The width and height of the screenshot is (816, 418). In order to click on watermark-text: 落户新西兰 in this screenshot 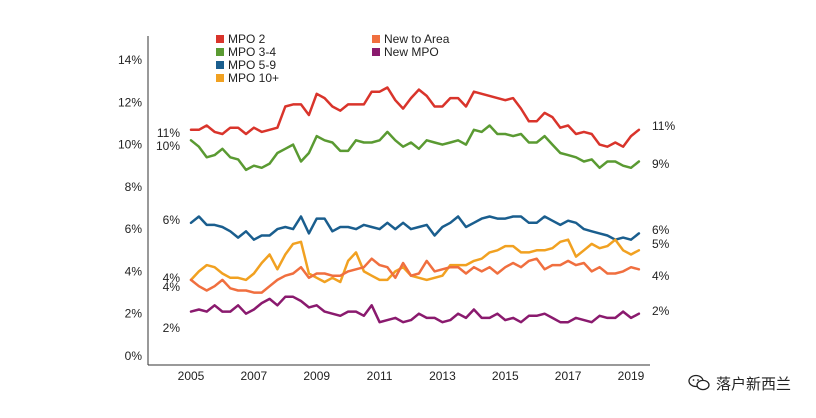, I will do `click(754, 383)`.